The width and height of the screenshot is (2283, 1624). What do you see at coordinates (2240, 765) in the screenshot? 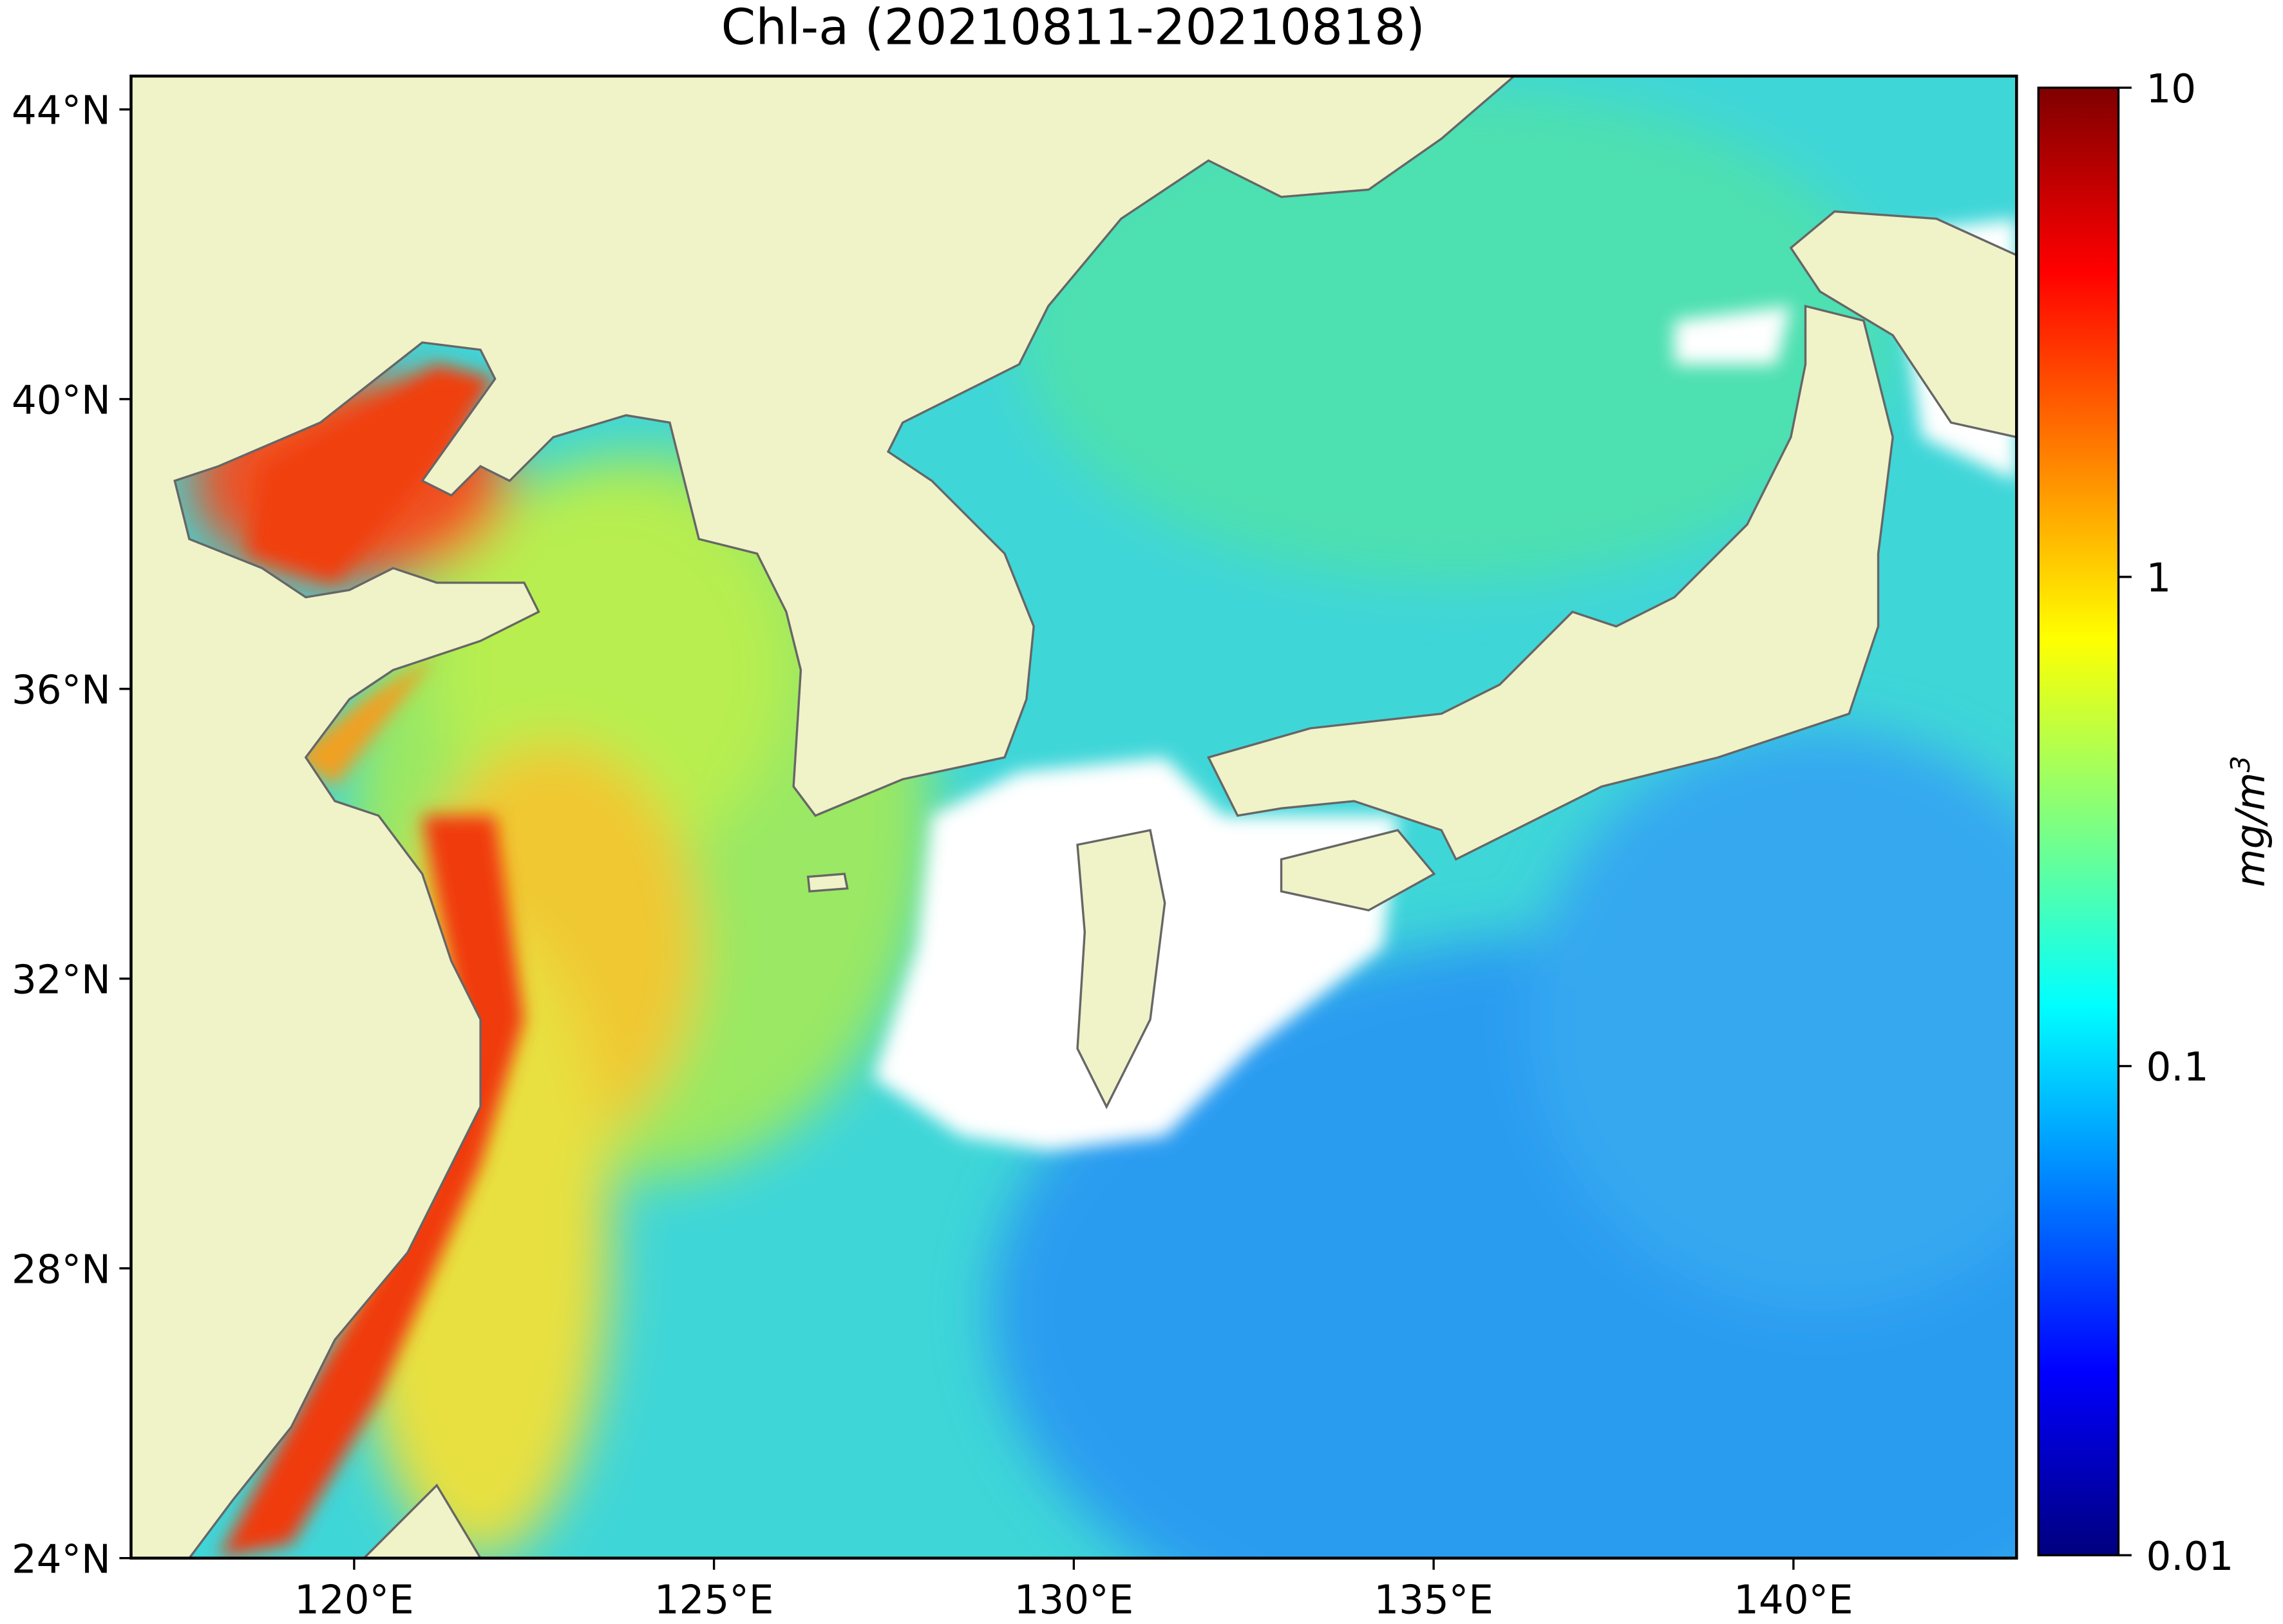
I see `colorbar-unit-exponent: 3` at bounding box center [2240, 765].